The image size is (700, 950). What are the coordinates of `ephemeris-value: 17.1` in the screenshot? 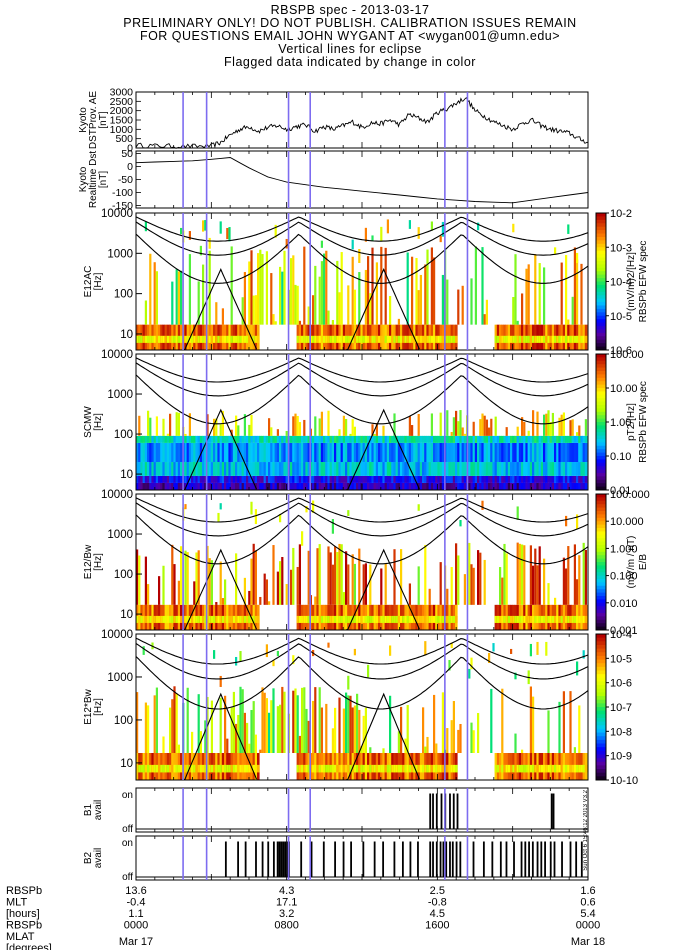 It's located at (286, 903).